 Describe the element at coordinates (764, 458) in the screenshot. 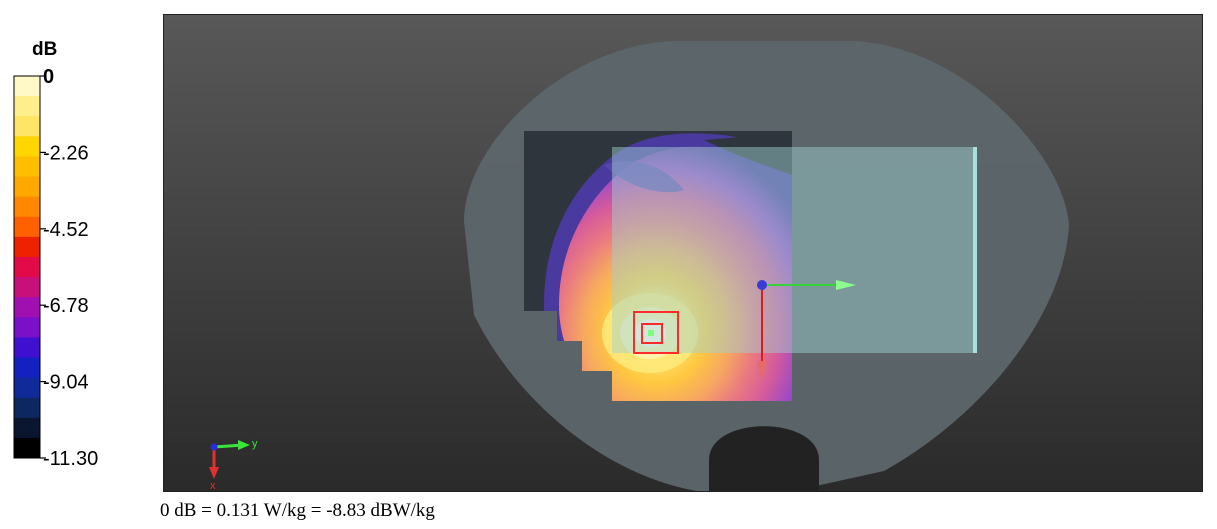

I see `phantom-base-cutout` at that location.